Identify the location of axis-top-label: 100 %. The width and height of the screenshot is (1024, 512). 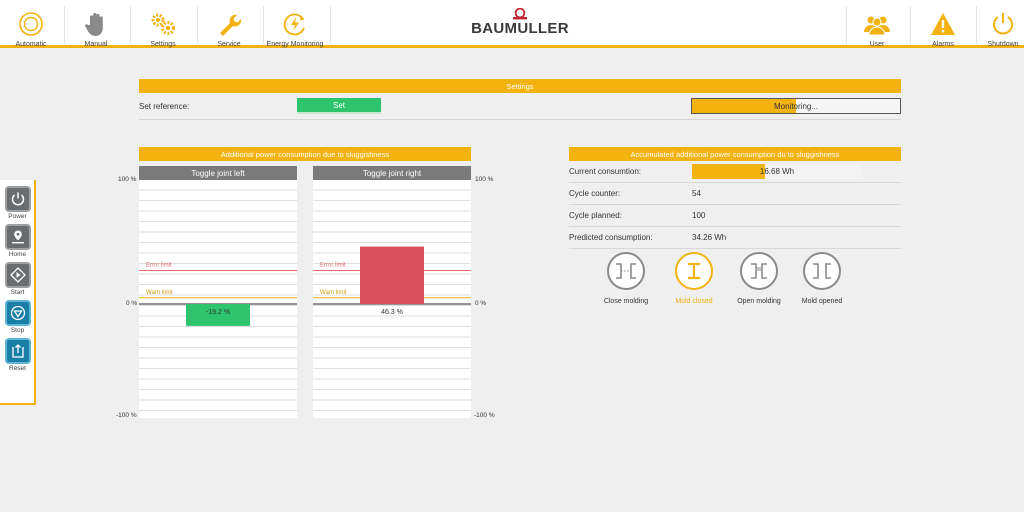
(127, 179).